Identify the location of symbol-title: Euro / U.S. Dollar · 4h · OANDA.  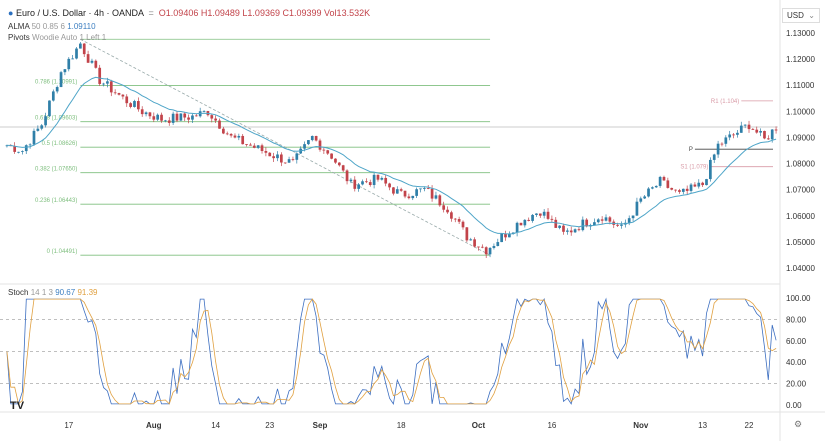
(79, 13).